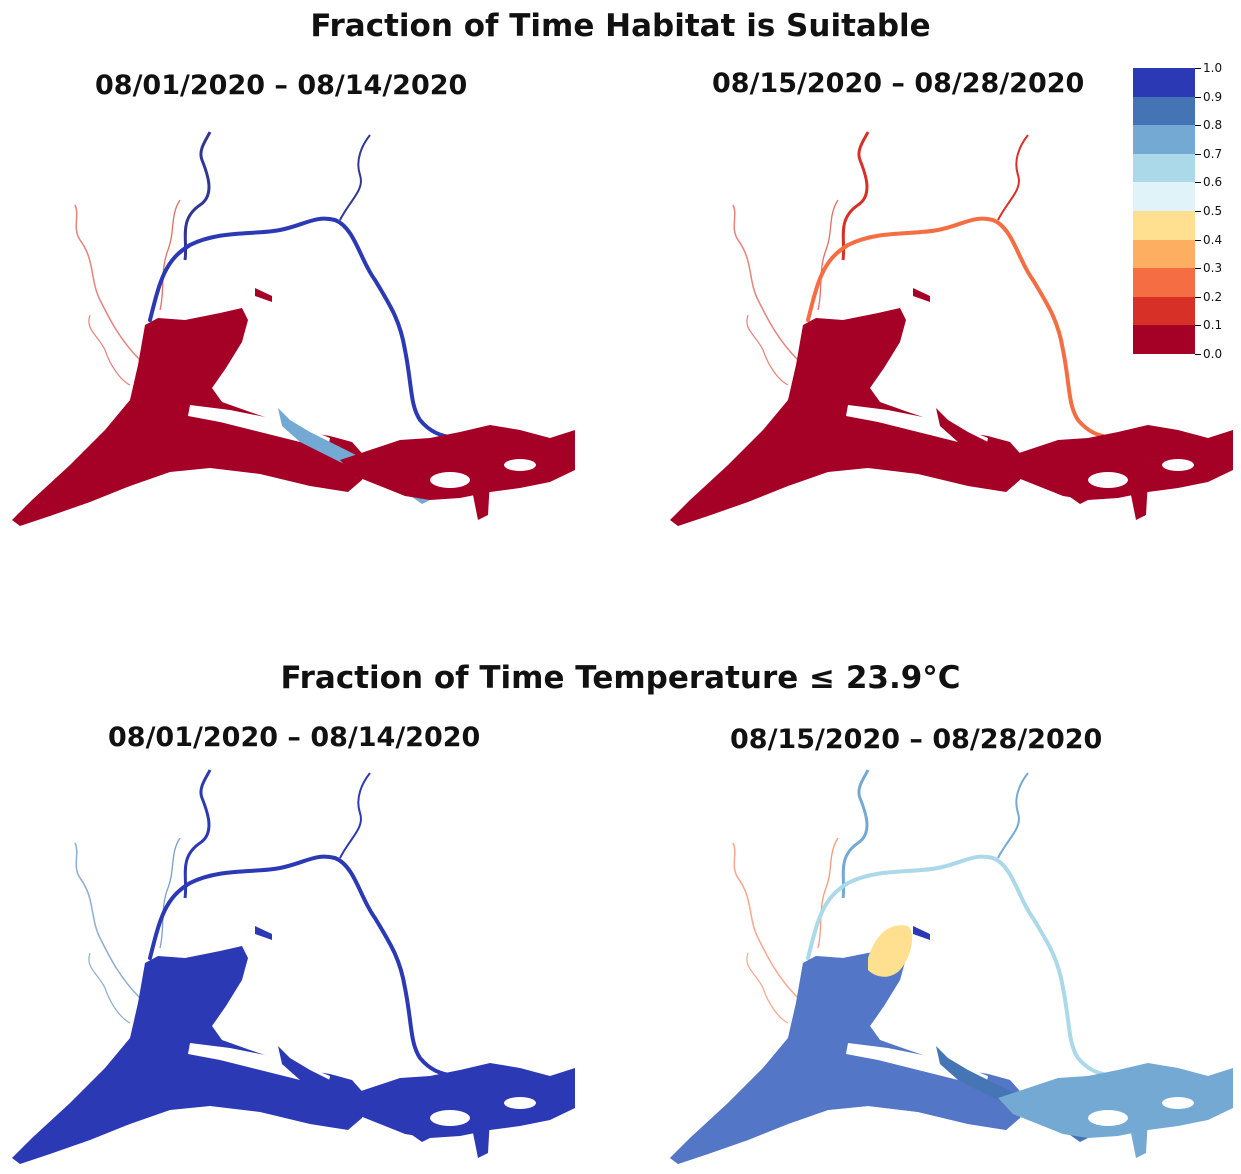  What do you see at coordinates (1213, 182) in the screenshot?
I see `colorbar-tick-label: 0.6` at bounding box center [1213, 182].